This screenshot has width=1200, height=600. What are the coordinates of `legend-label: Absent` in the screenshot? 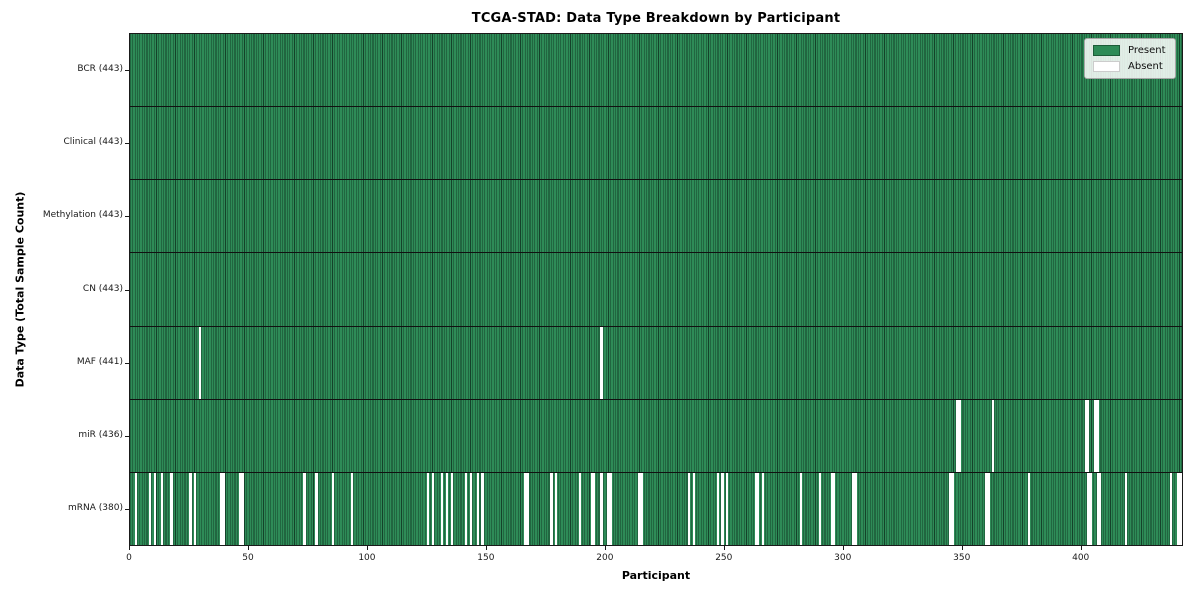 It's located at (1145, 66).